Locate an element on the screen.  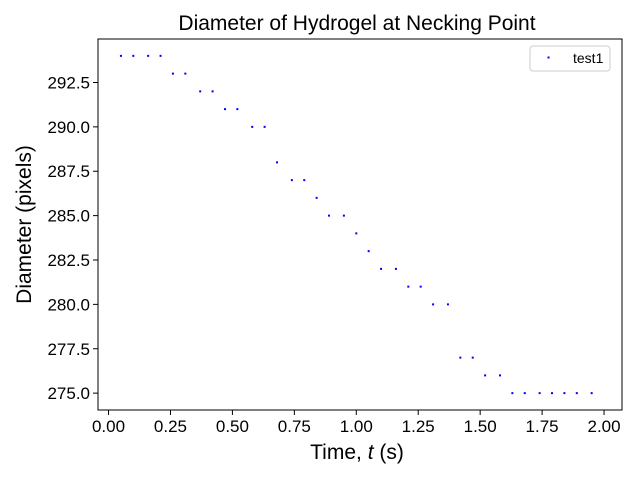
legend: test1 is located at coordinates (570, 58).